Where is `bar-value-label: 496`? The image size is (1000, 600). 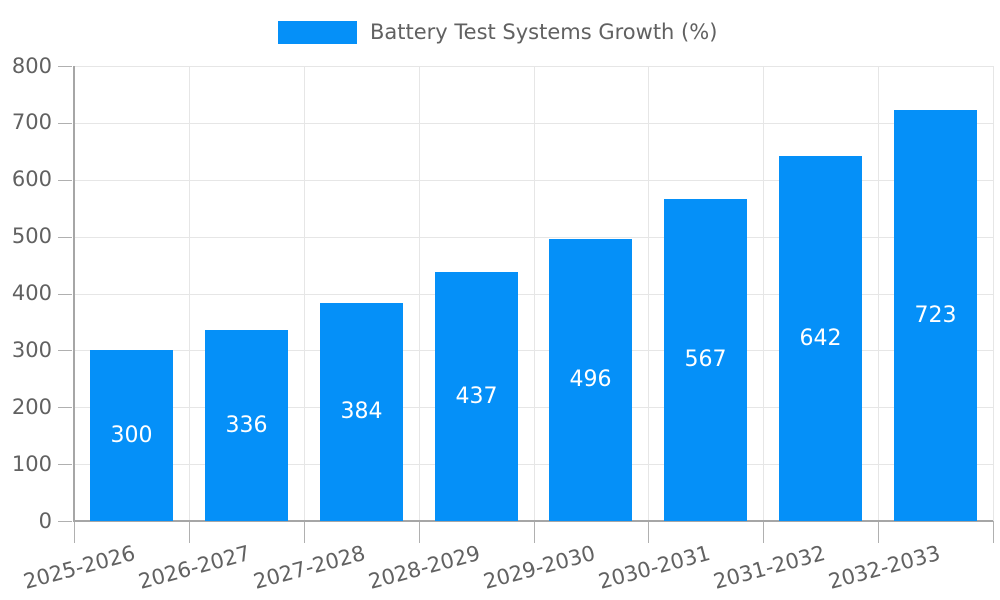
bar-value-label: 496 is located at coordinates (590, 379).